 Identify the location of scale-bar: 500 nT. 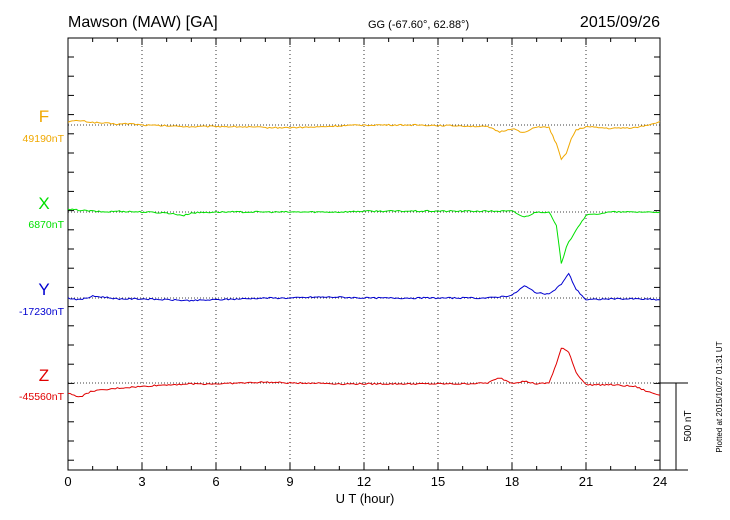
(676, 426).